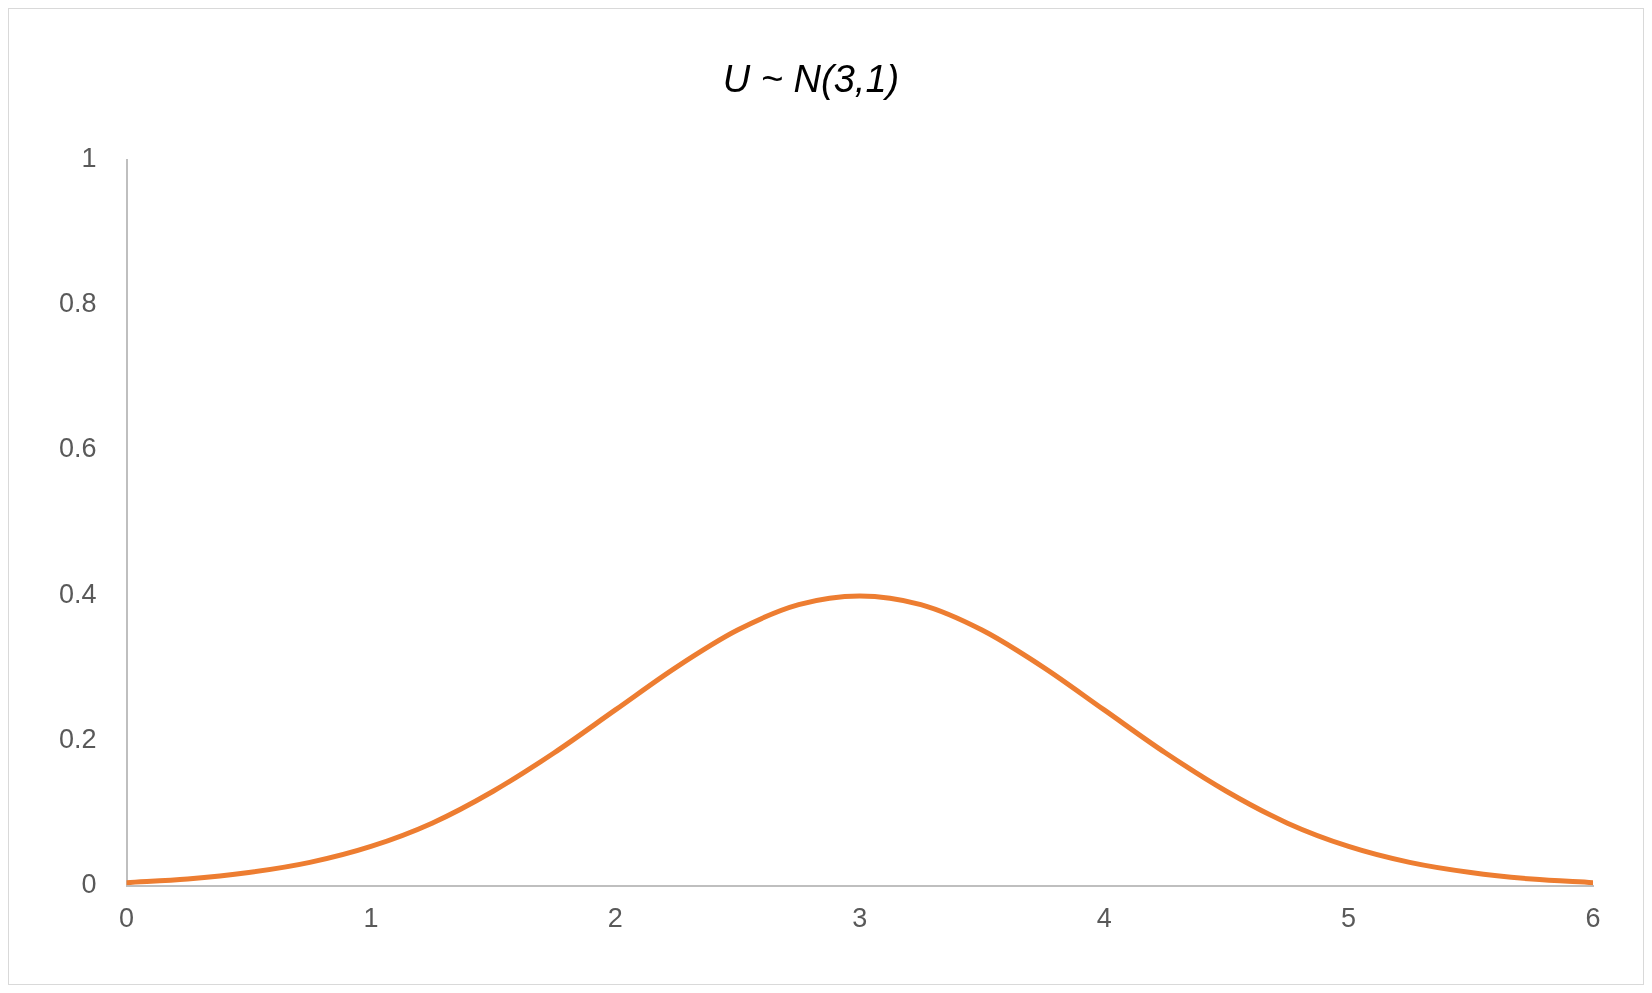  What do you see at coordinates (127, 918) in the screenshot?
I see `x-tick-label: 0` at bounding box center [127, 918].